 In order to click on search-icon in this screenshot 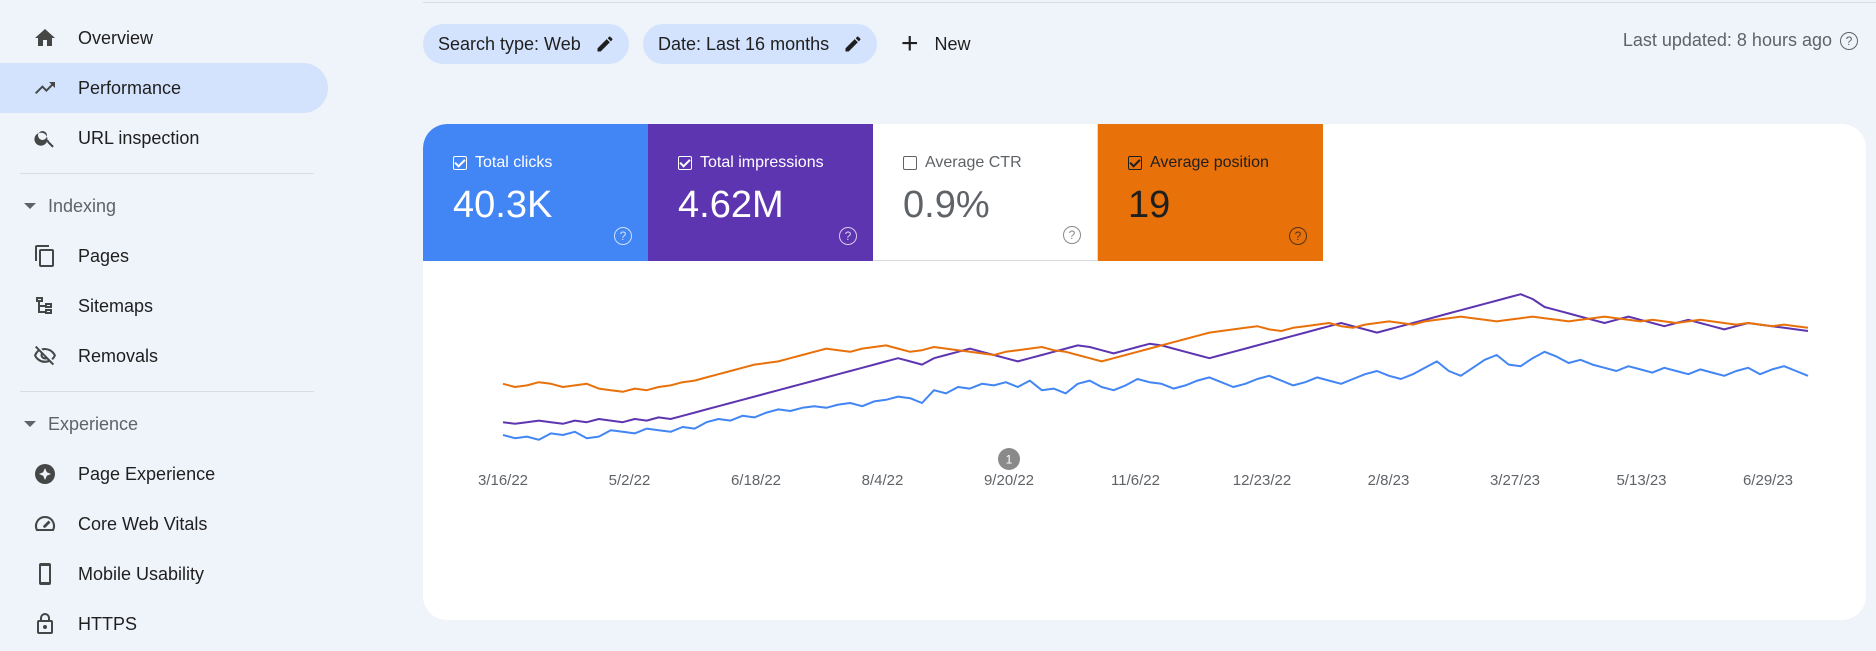, I will do `click(45, 138)`.